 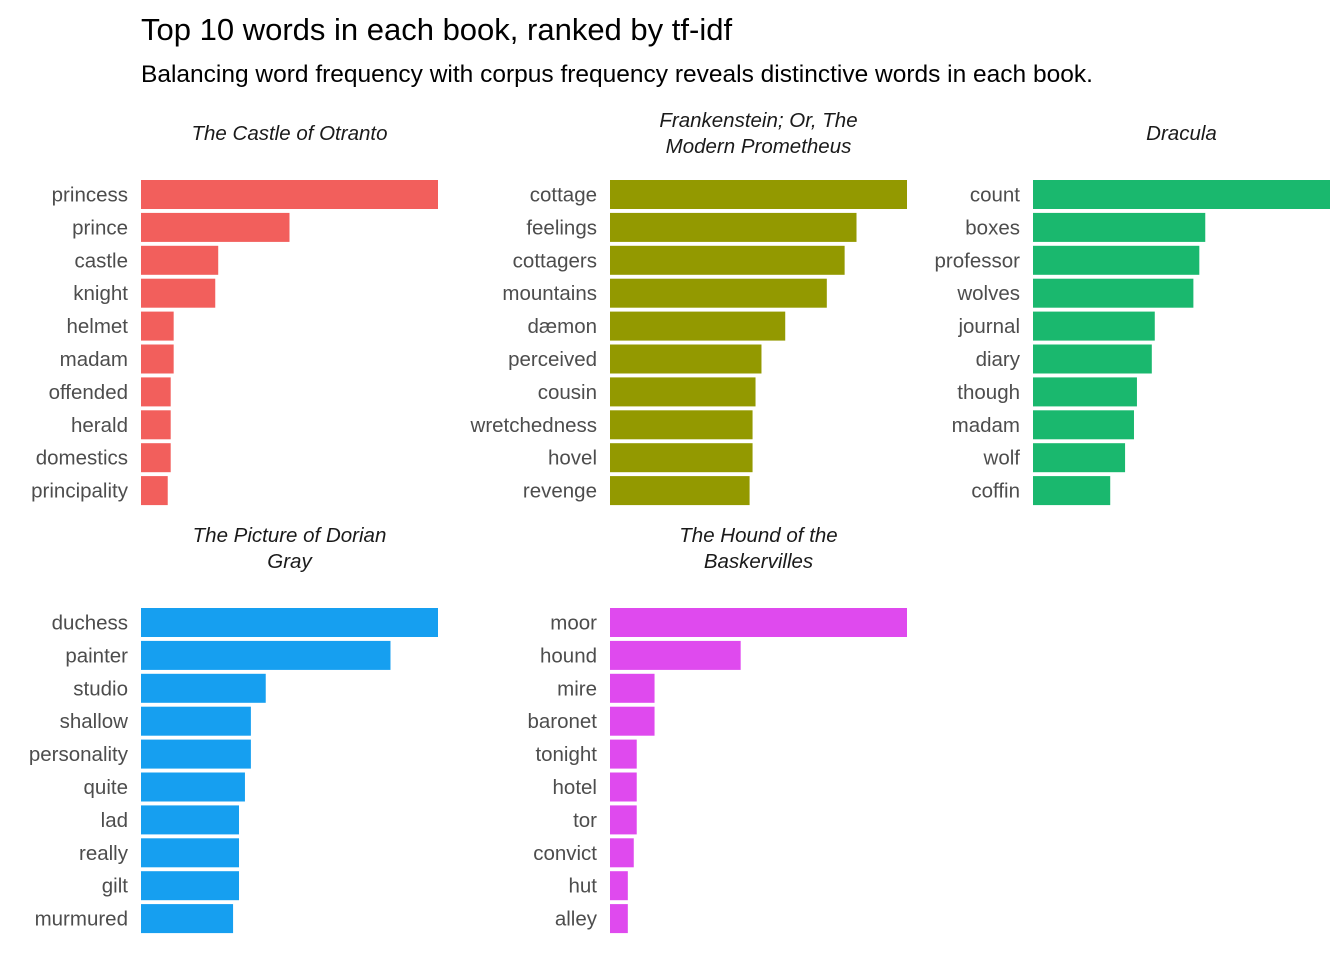 I want to click on bar-baronet, so click(x=632, y=721).